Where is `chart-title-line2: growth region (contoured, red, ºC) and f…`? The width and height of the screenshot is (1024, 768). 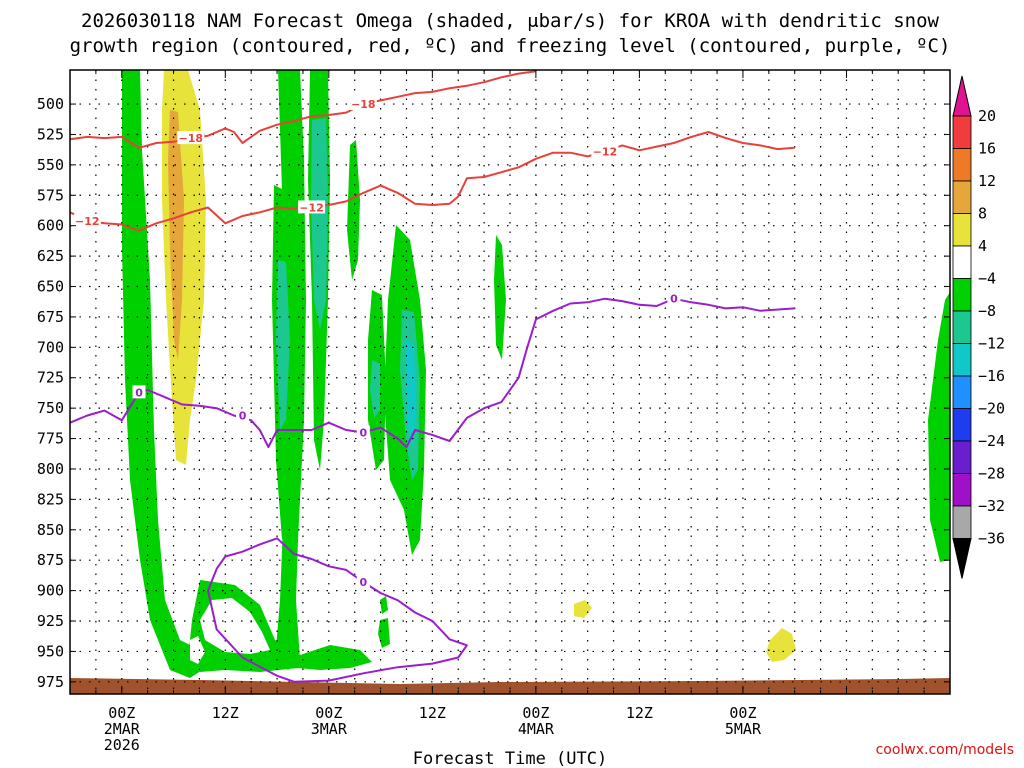 chart-title-line2: growth region (contoured, red, ºC) and f… is located at coordinates (510, 46).